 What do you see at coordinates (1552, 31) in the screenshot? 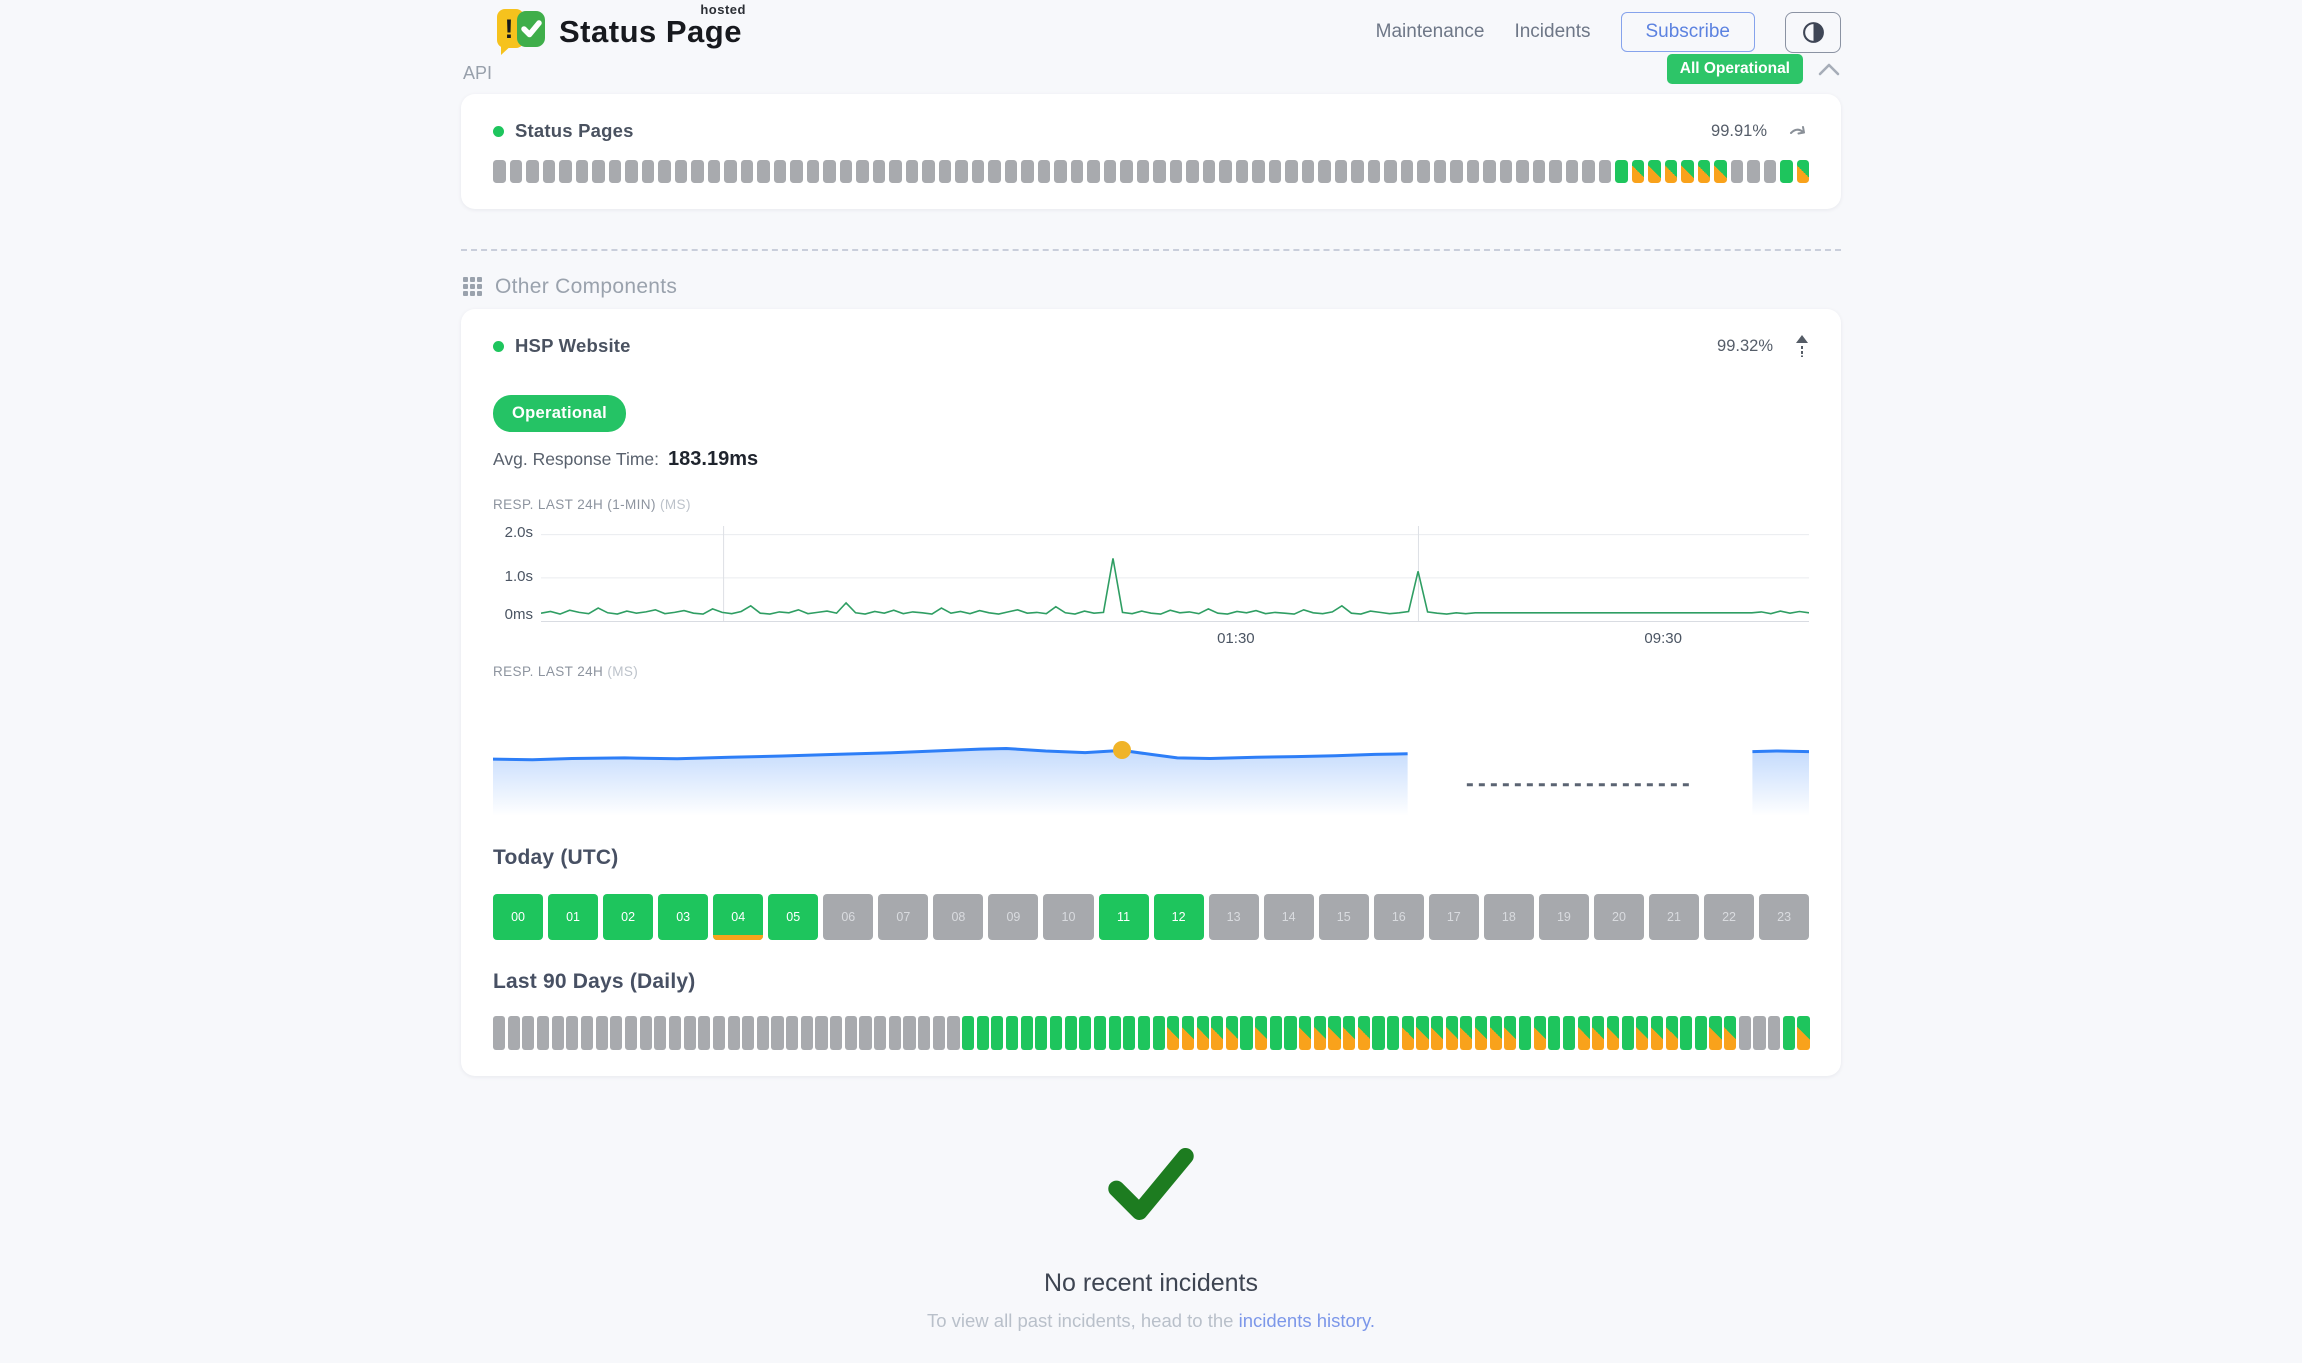
I see `nav-incidents: Incidents` at bounding box center [1552, 31].